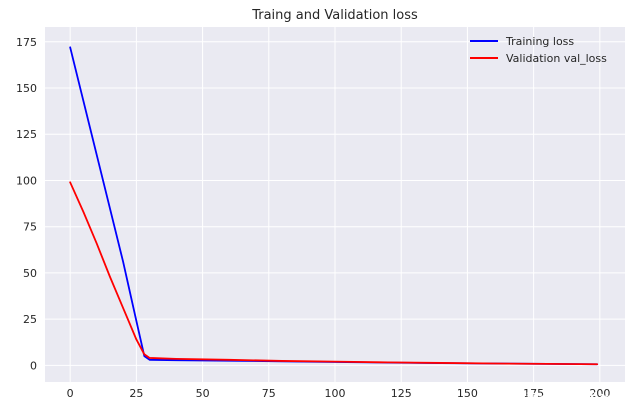 Image resolution: width=636 pixels, height=419 pixels. I want to click on x-tick-label: 175, so click(533, 393).